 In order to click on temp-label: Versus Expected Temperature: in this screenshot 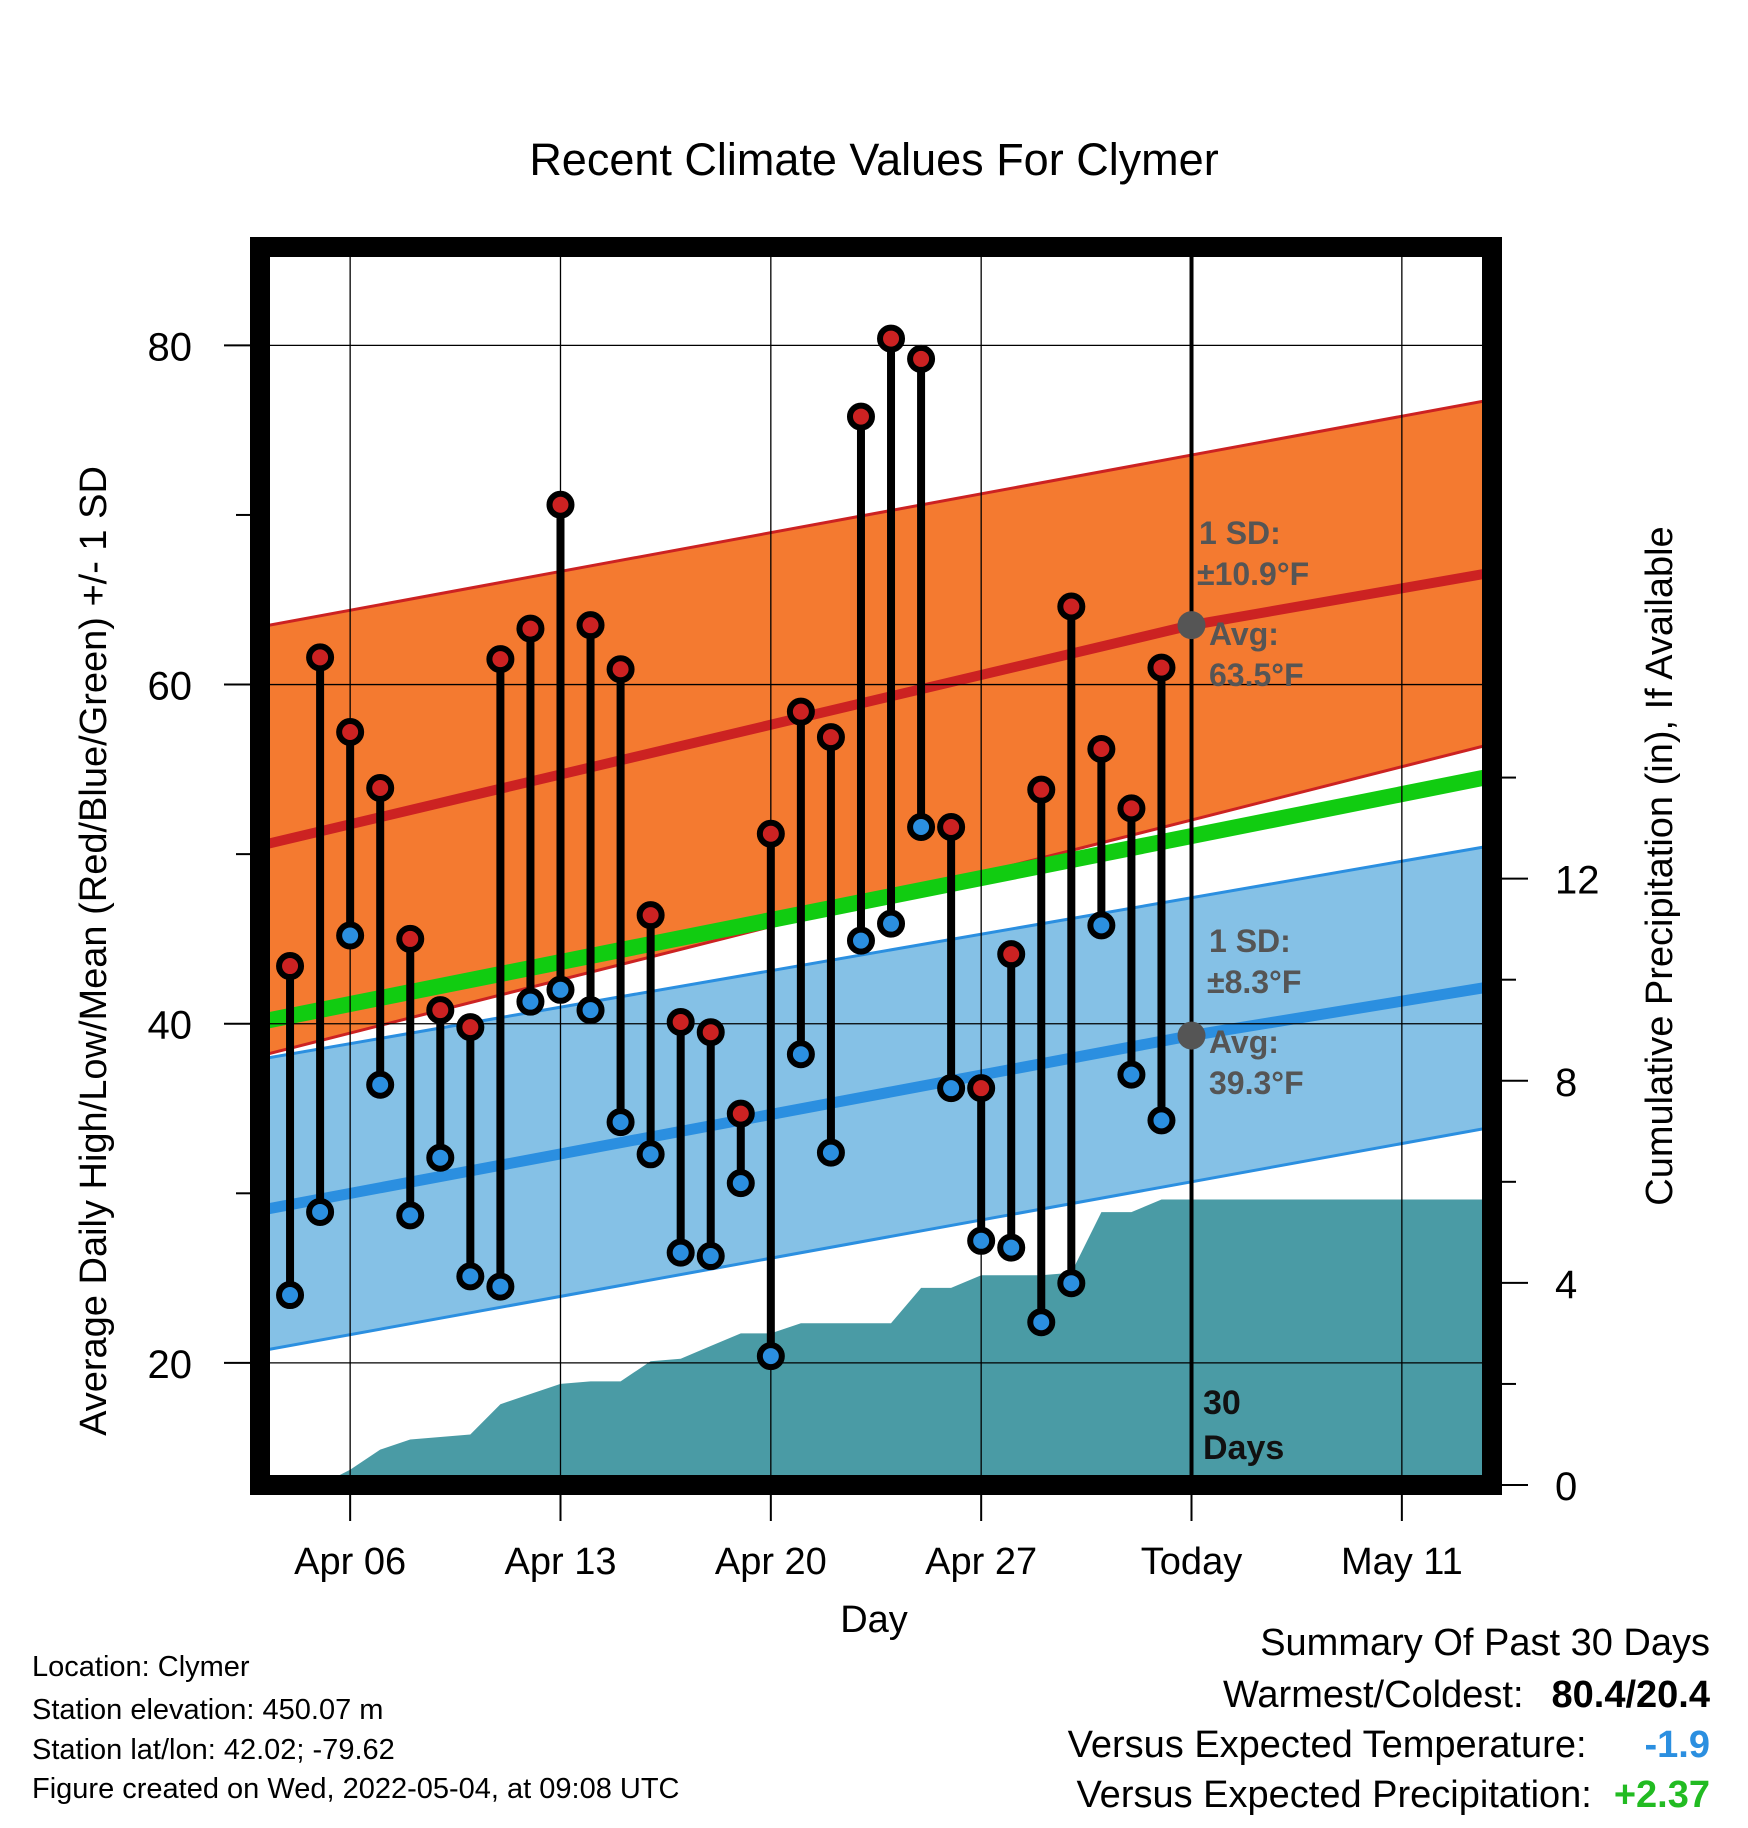, I will do `click(1327, 1745)`.